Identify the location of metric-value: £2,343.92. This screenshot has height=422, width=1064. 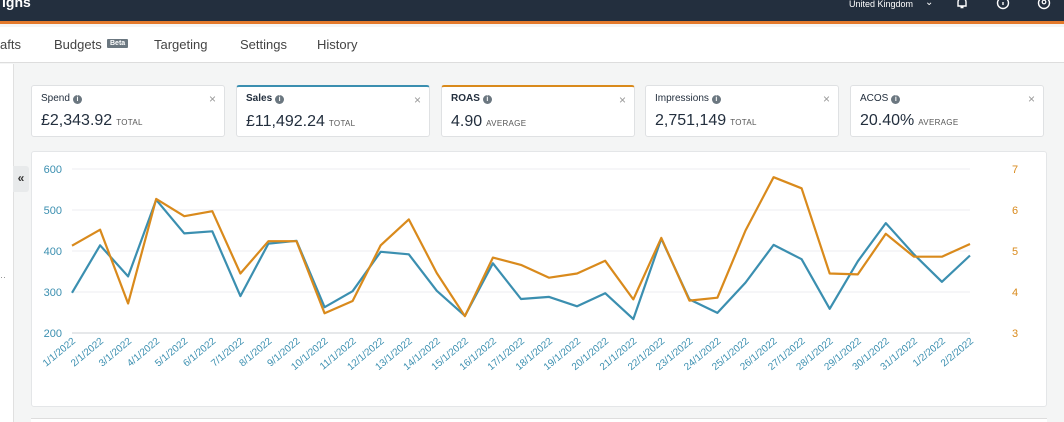
(77, 120).